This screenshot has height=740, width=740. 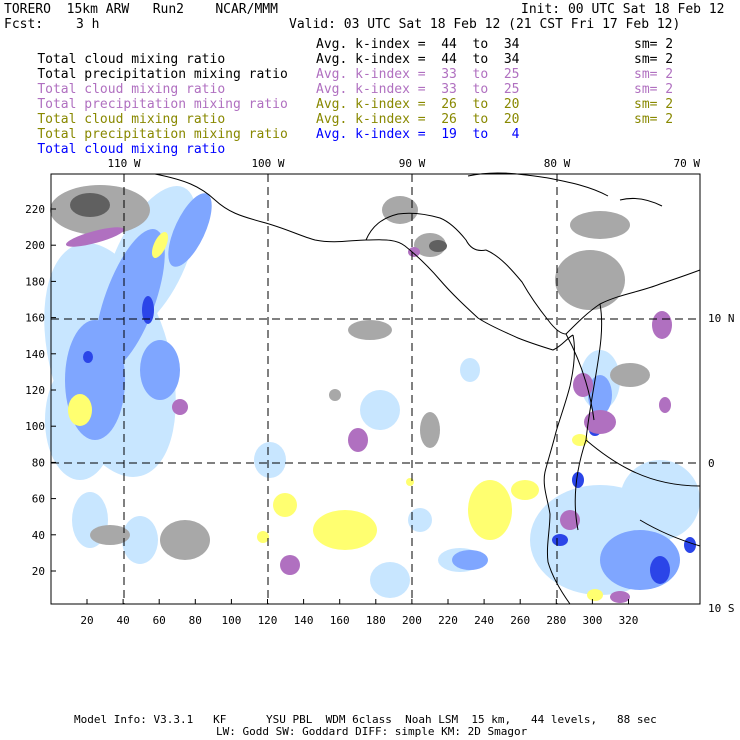 I want to click on y-tick-label: 200, so click(x=35, y=245).